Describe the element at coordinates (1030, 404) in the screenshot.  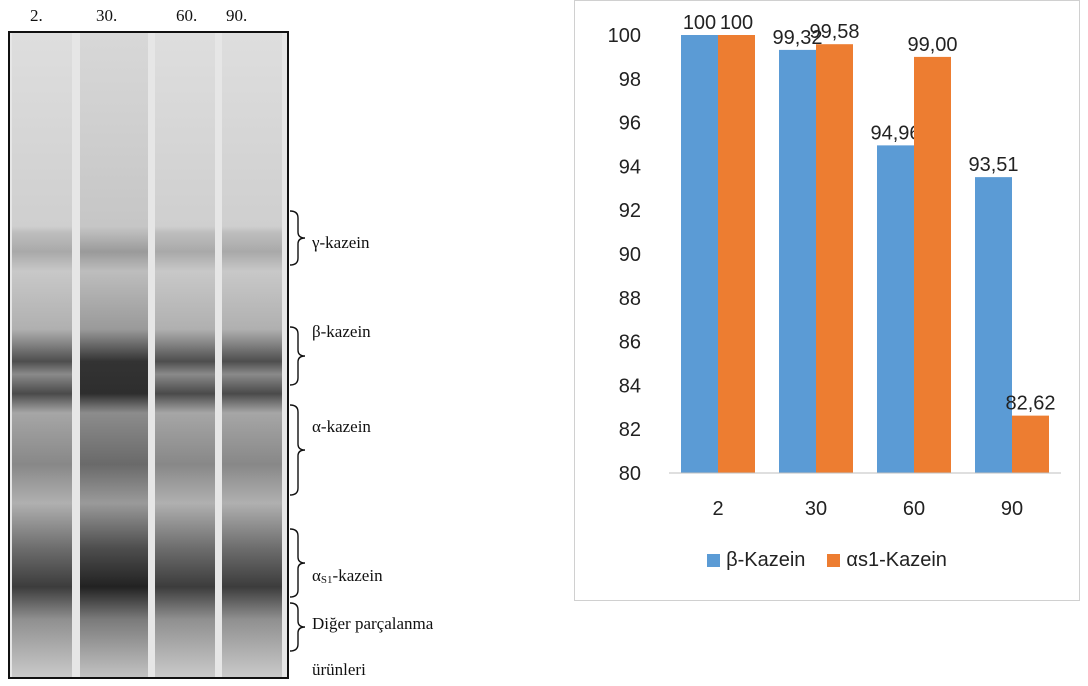
I see `data-label-1-90: 82,62` at that location.